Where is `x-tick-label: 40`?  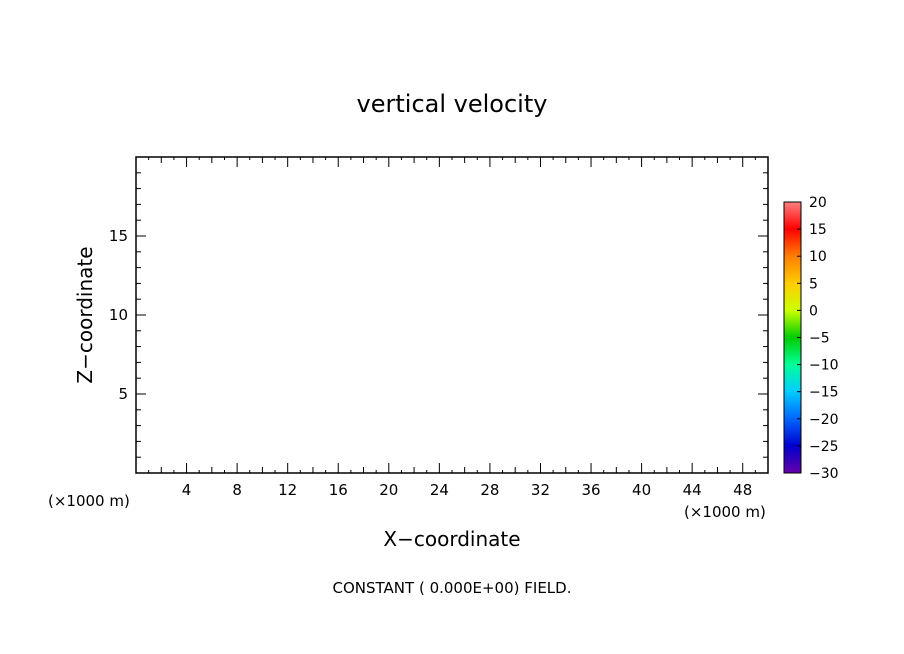
x-tick-label: 40 is located at coordinates (641, 490).